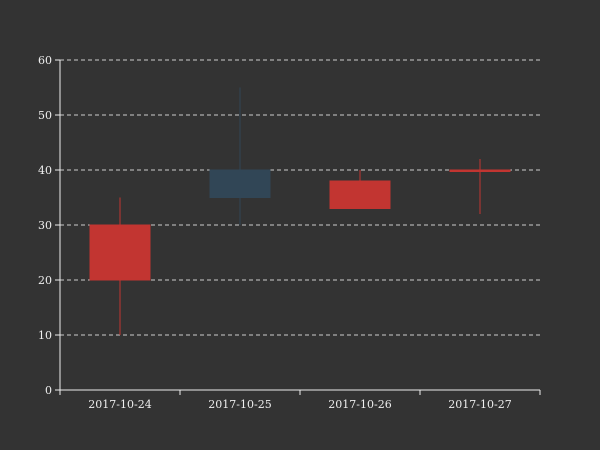 Image resolution: width=600 pixels, height=450 pixels. What do you see at coordinates (48, 390) in the screenshot?
I see `y-tick-label: 0` at bounding box center [48, 390].